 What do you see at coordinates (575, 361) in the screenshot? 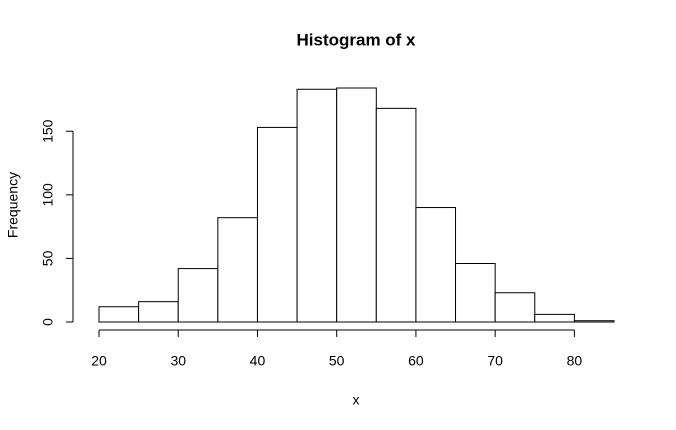
I see `x-tick-label: 80` at bounding box center [575, 361].